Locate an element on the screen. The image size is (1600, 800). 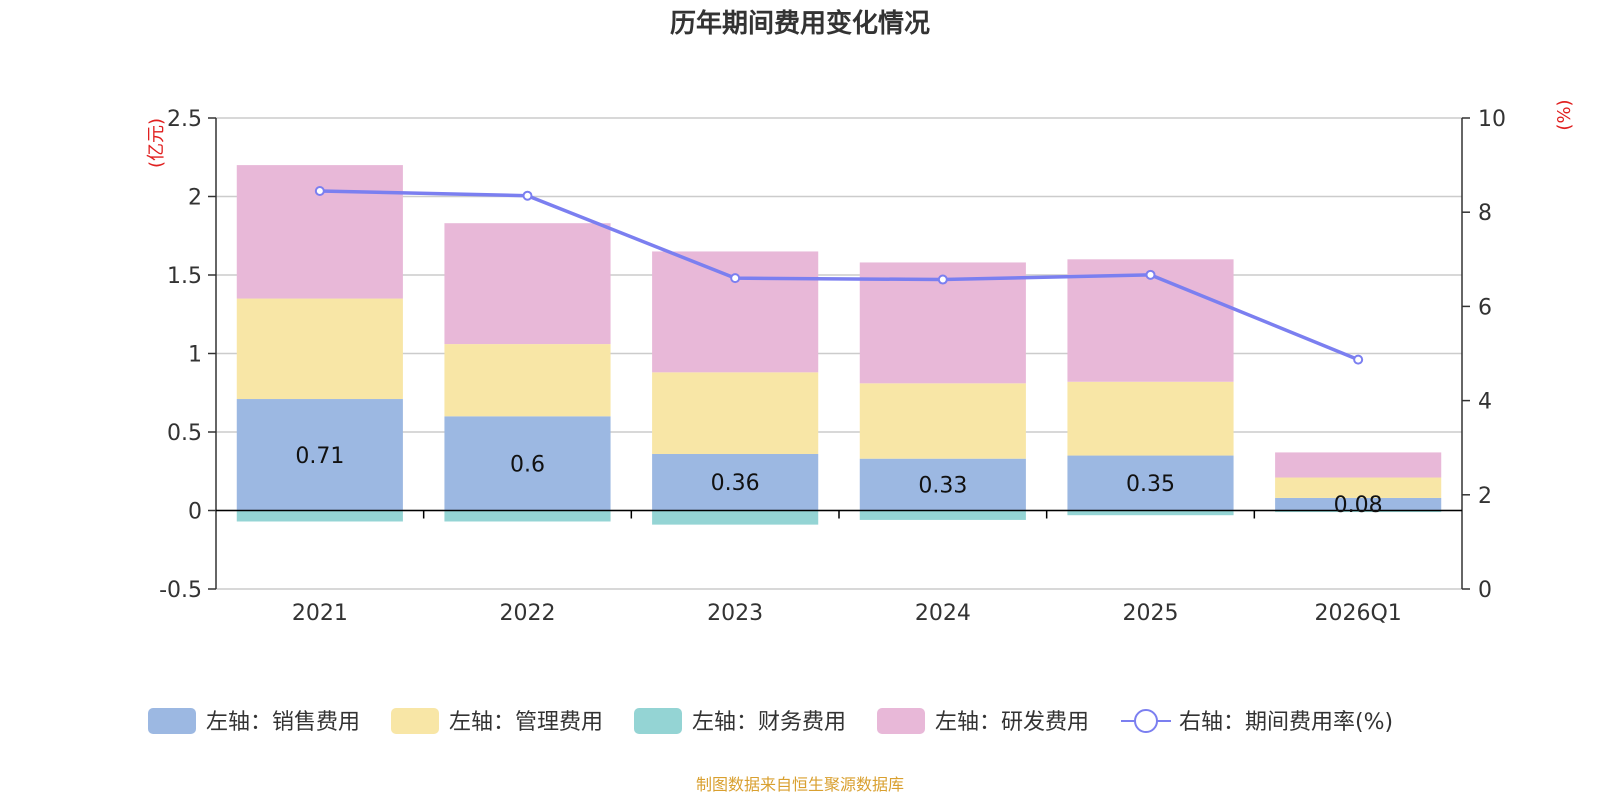
right-tick-label: 6 is located at coordinates (1485, 307).